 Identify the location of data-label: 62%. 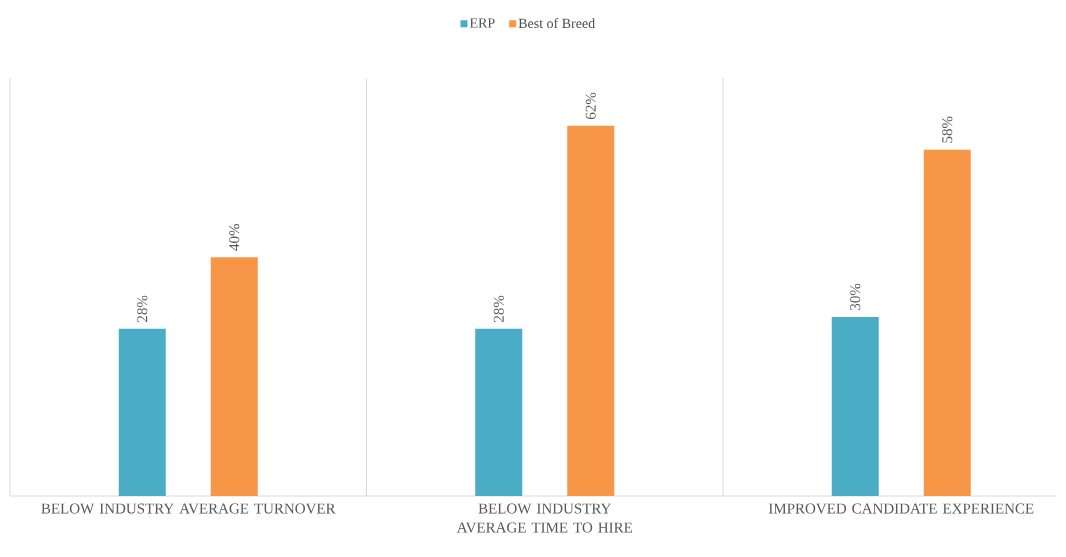
(590, 106).